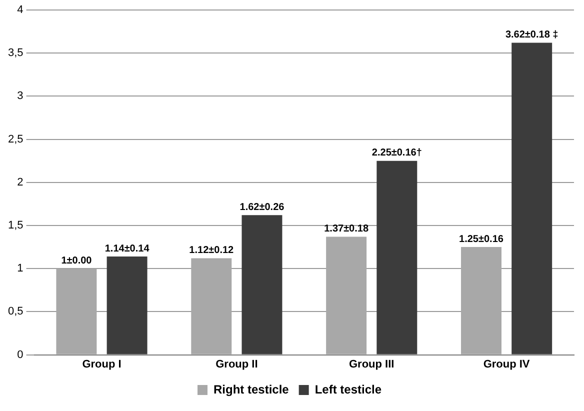  What do you see at coordinates (397, 153) in the screenshot?
I see `data-label: 2.25±0.16†` at bounding box center [397, 153].